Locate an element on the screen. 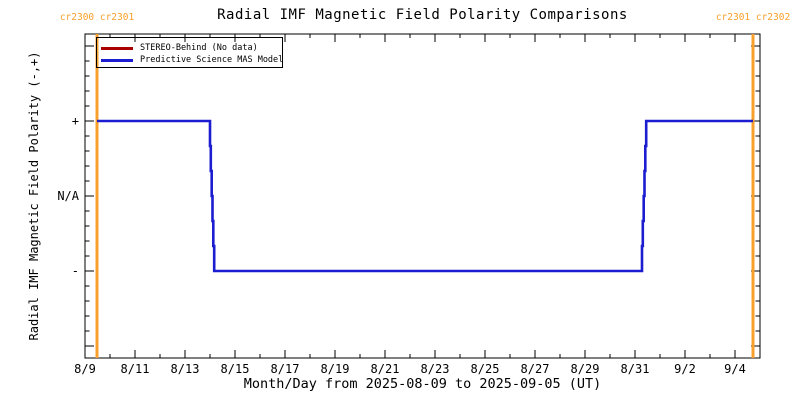 The height and width of the screenshot is (400, 800). x-axis-tick-label: 8/19 is located at coordinates (335, 369).